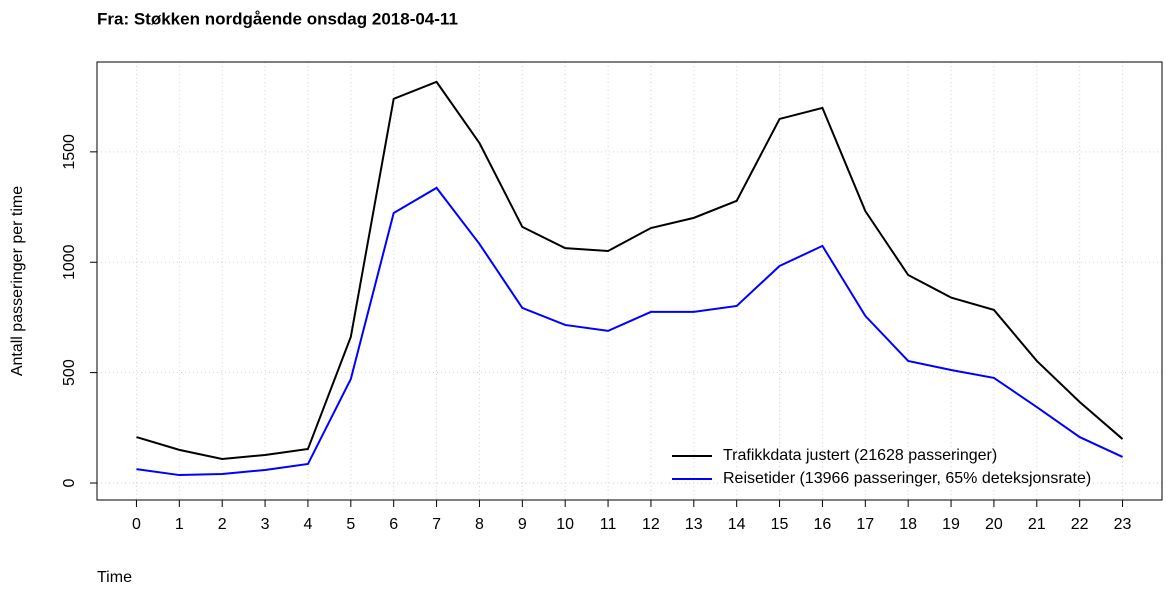 The height and width of the screenshot is (591, 1168). Describe the element at coordinates (69, 372) in the screenshot. I see `y-tick-label: 500` at that location.